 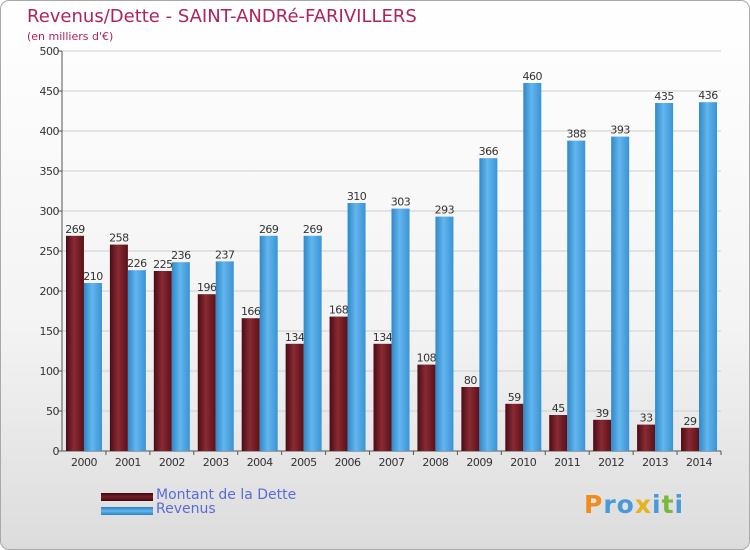 I want to click on data-label: 59, so click(x=514, y=397).